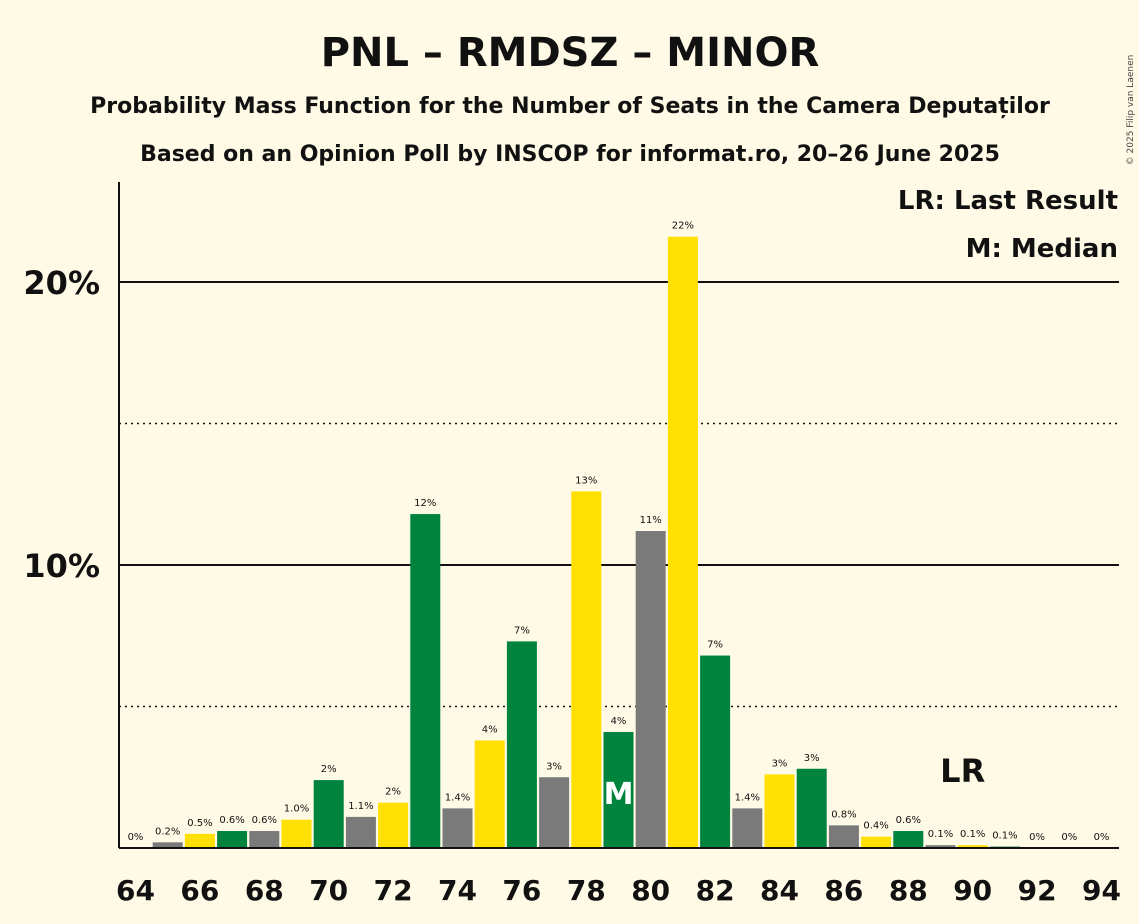 Image resolution: width=1139 pixels, height=924 pixels. Describe the element at coordinates (908, 890) in the screenshot. I see `x-tick-label: 88` at that location.